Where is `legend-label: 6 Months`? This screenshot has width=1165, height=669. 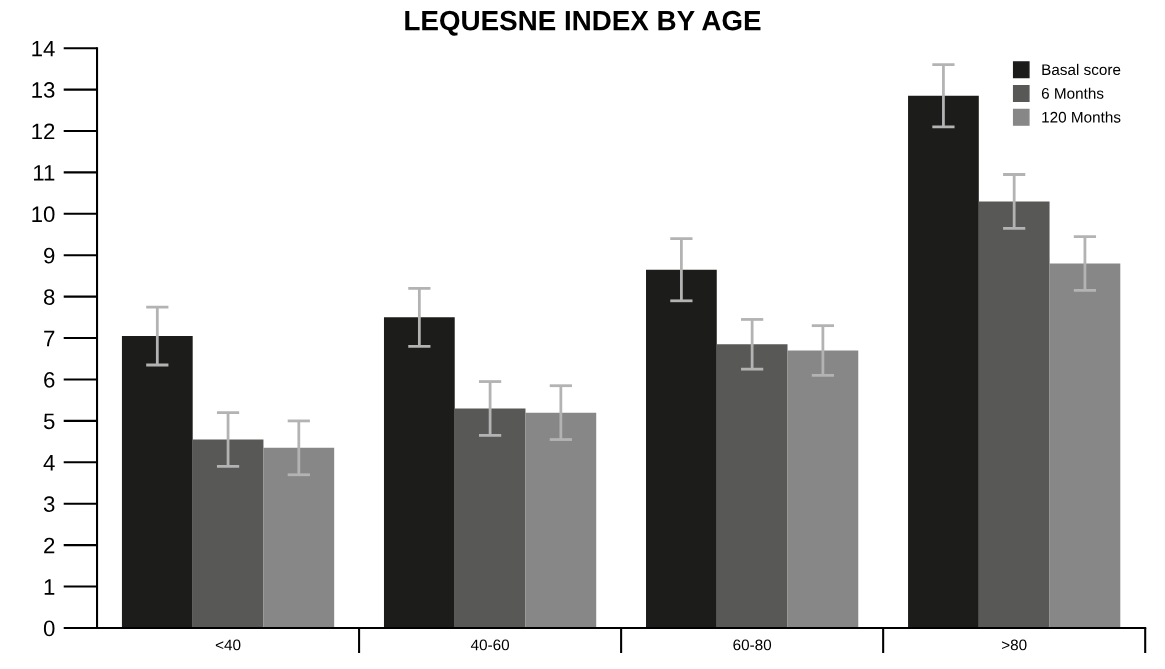
legend-label: 6 Months is located at coordinates (1072, 93).